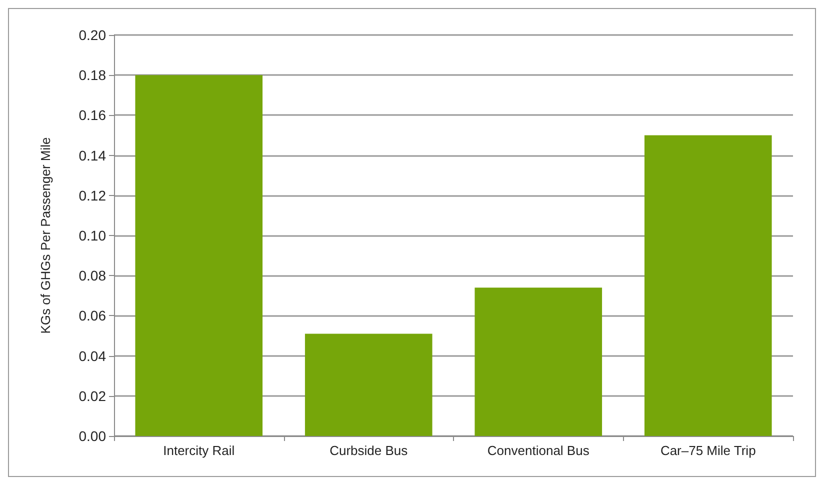  What do you see at coordinates (92, 316) in the screenshot?
I see `y-tick-label: 0.06` at bounding box center [92, 316].